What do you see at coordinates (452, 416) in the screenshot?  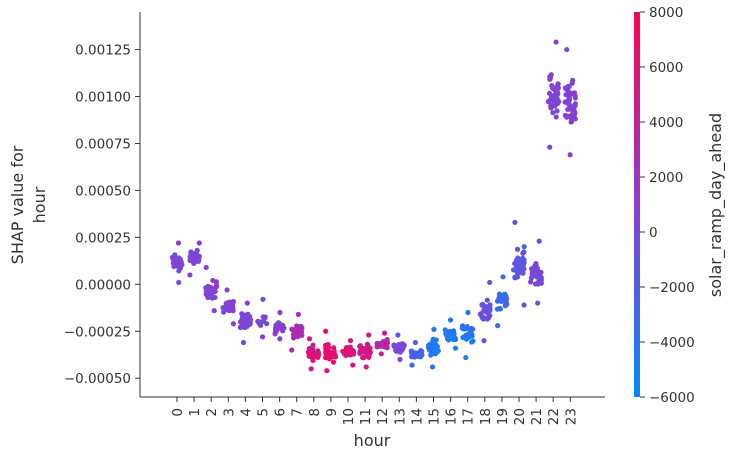 I see `x-tick-label: 16` at bounding box center [452, 416].